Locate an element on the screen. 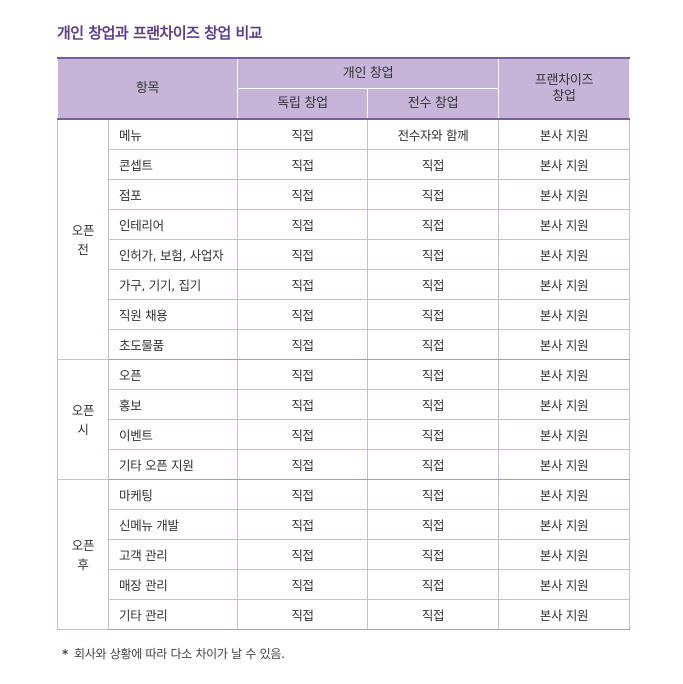 The width and height of the screenshot is (683, 684). footnote-text: 회사와 상황에 따라 다소 차이가 날 수 있음. is located at coordinates (179, 654).